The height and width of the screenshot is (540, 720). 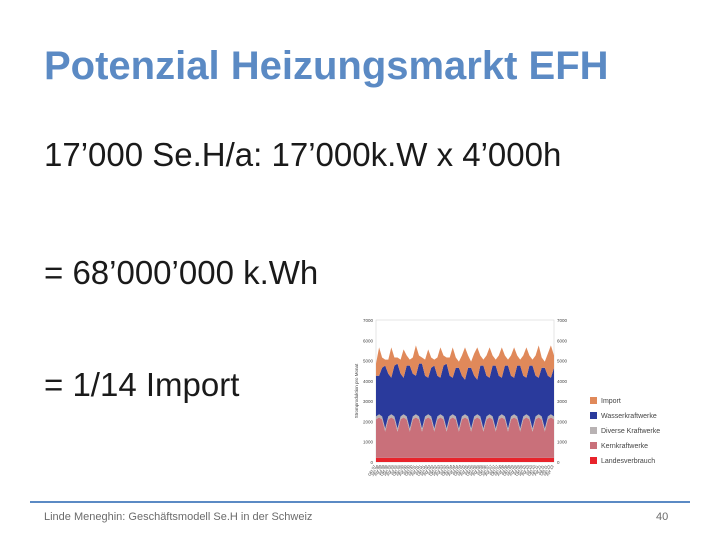 What do you see at coordinates (562, 361) in the screenshot?
I see `y-tick-right: 5000` at bounding box center [562, 361].